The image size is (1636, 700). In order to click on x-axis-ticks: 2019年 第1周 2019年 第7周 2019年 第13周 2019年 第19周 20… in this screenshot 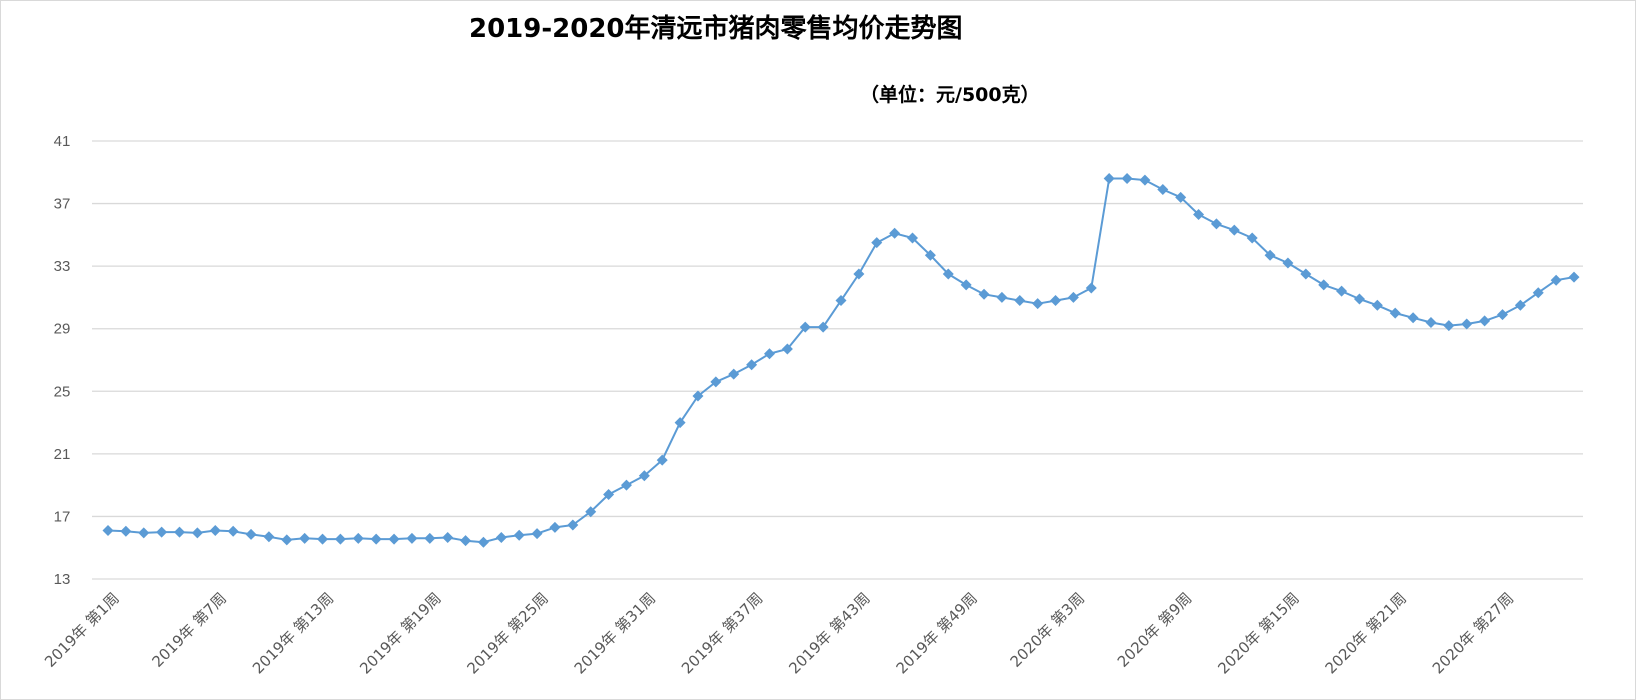, I will do `click(779, 633)`.